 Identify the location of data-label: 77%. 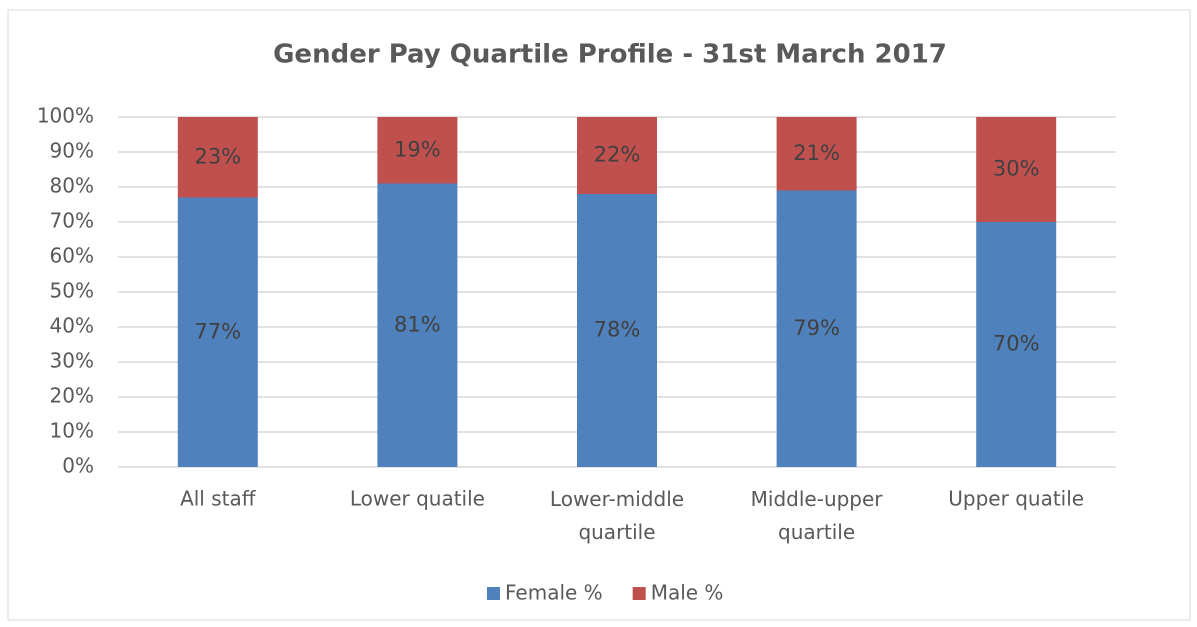
(217, 331).